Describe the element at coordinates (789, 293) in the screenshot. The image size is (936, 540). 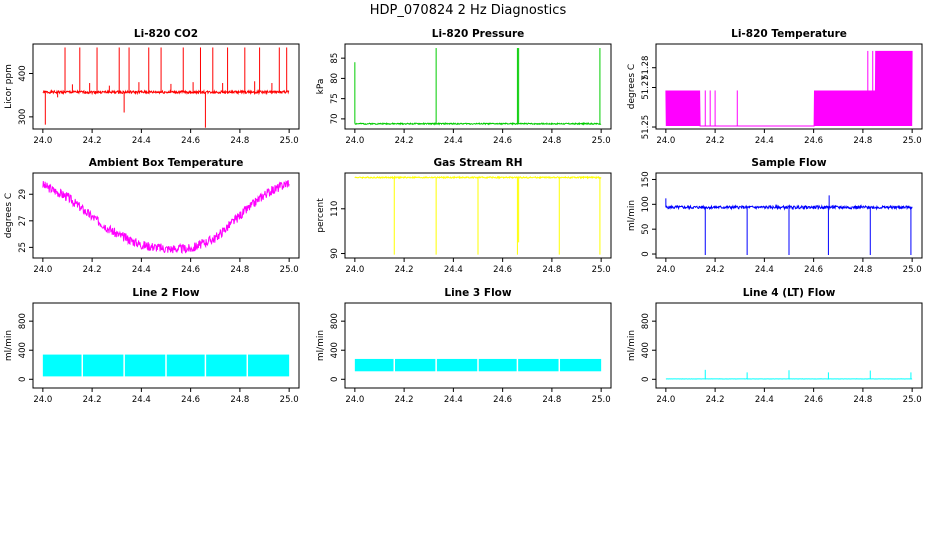
I see `chart-title: Line 4 (LT) Flow` at that location.